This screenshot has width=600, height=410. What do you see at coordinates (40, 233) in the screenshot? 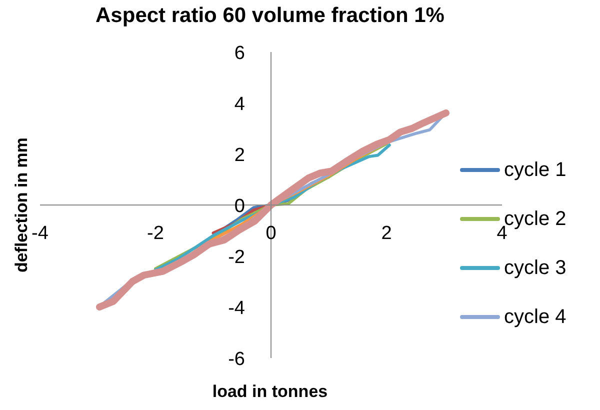
I see `x-tick-label: -4` at bounding box center [40, 233].